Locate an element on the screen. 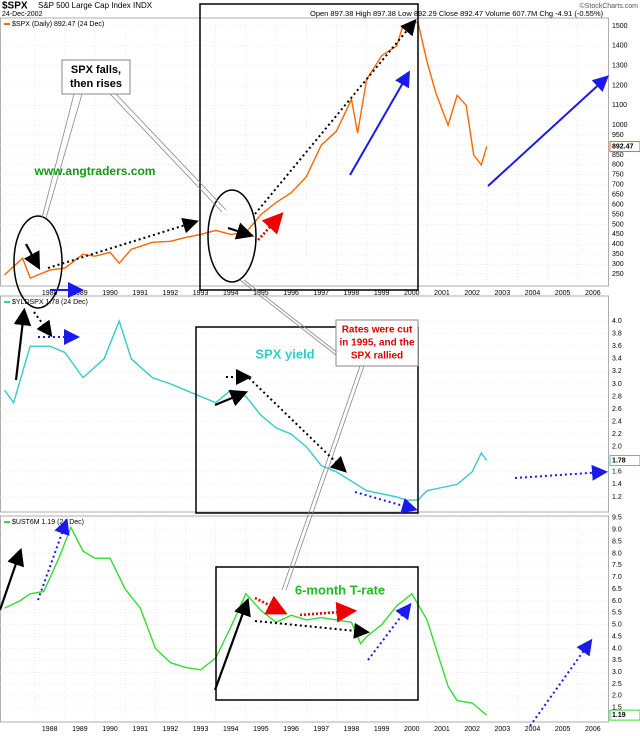 This screenshot has width=640, height=736. y-tick-label: 1.6 is located at coordinates (617, 472).